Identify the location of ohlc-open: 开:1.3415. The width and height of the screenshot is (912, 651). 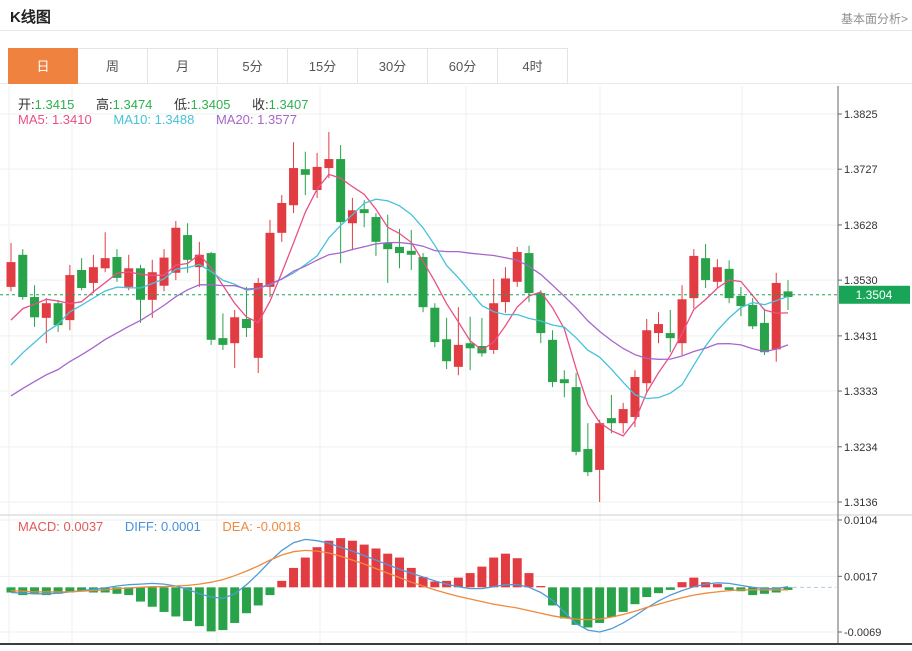
(46, 104).